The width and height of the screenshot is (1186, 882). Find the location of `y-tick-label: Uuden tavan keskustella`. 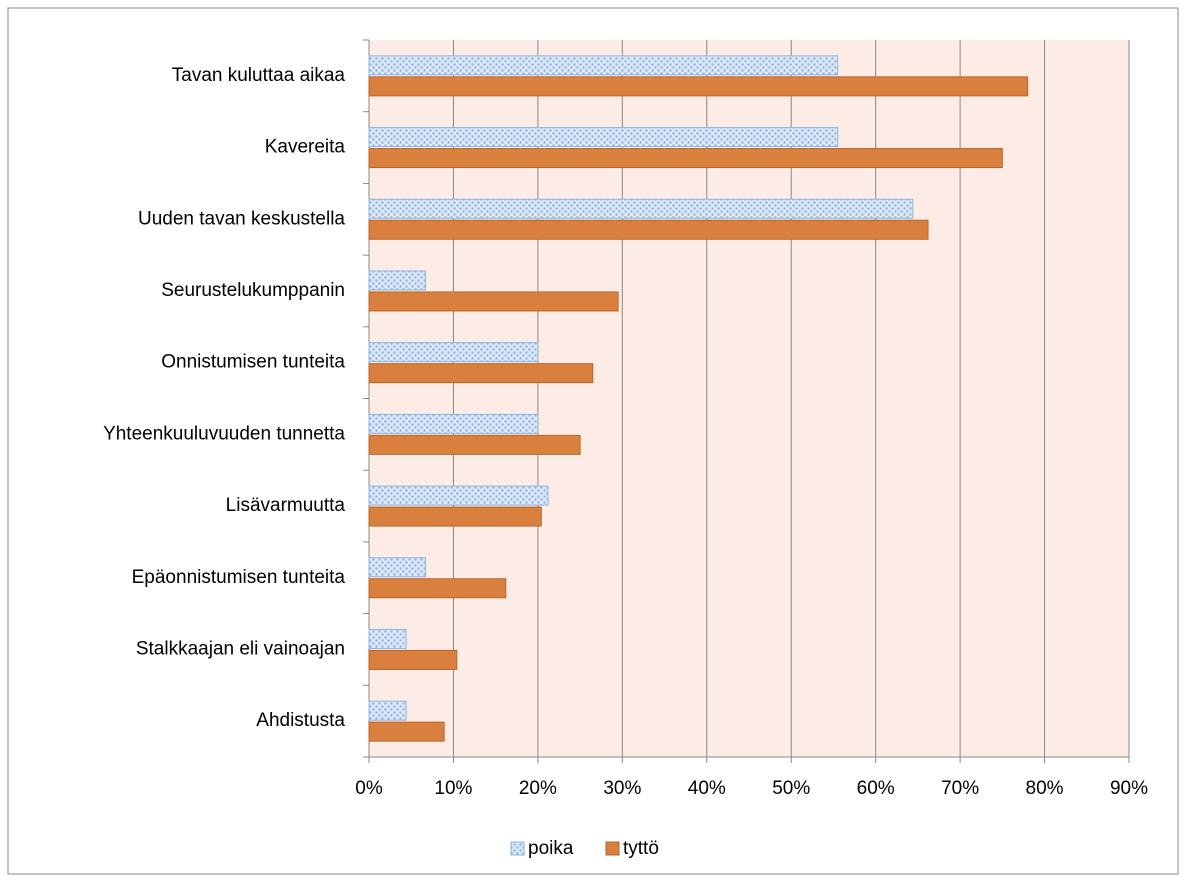

y-tick-label: Uuden tavan keskustella is located at coordinates (241, 218).